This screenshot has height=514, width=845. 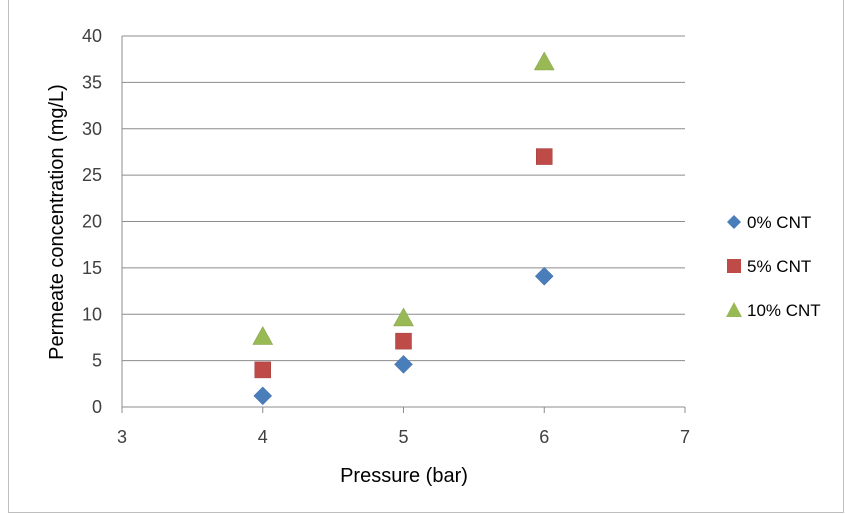 I want to click on y-tick-label: 10, so click(x=92, y=314).